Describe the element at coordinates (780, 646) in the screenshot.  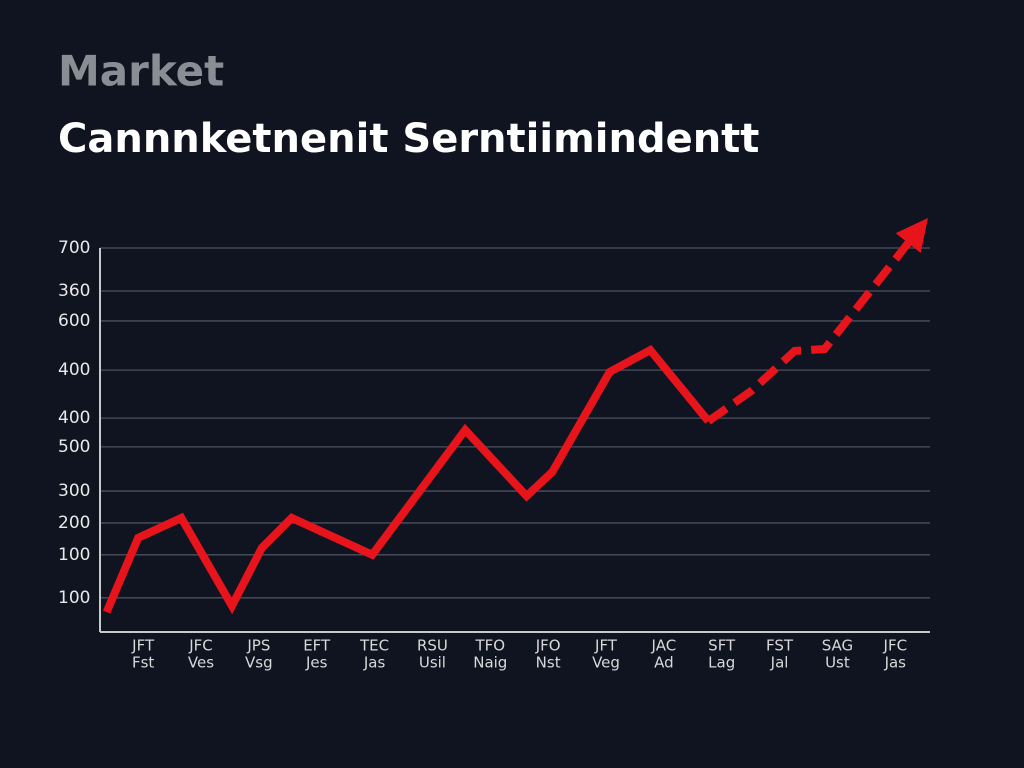
I see `x-tick-label: FST` at that location.